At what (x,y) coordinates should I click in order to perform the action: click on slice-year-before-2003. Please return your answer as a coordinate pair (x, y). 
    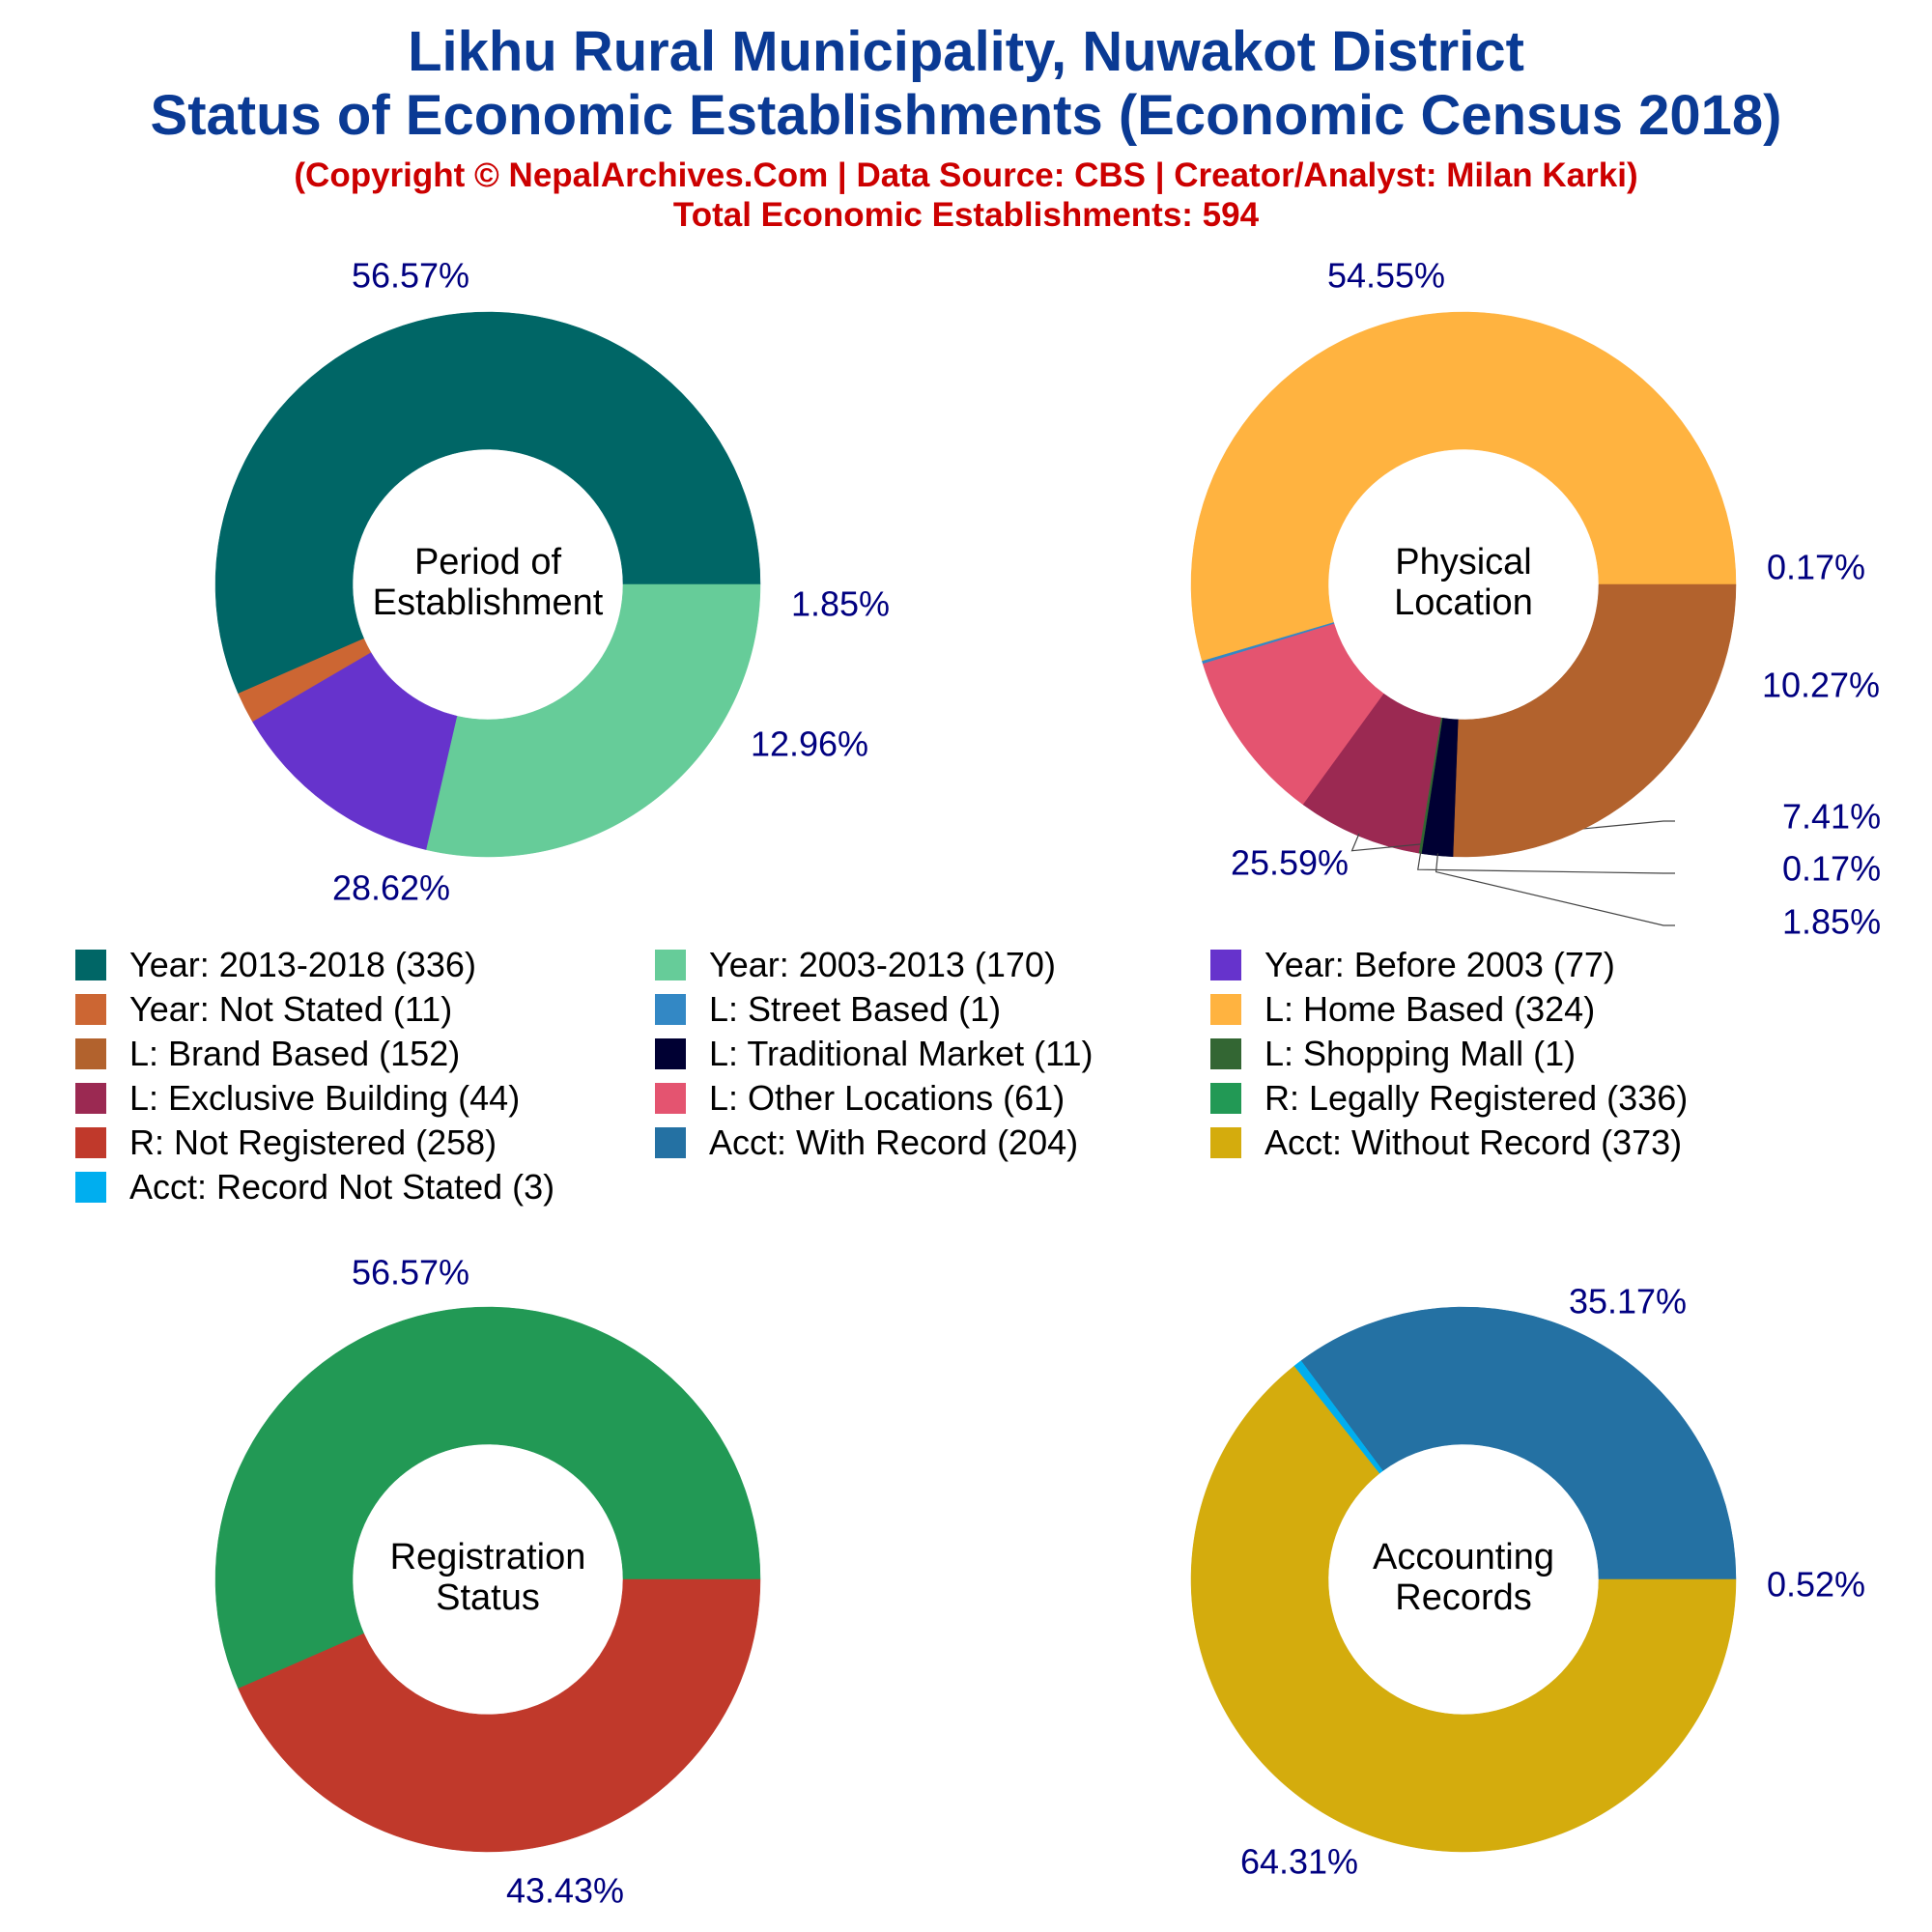
    Looking at the image, I should click on (355, 751).